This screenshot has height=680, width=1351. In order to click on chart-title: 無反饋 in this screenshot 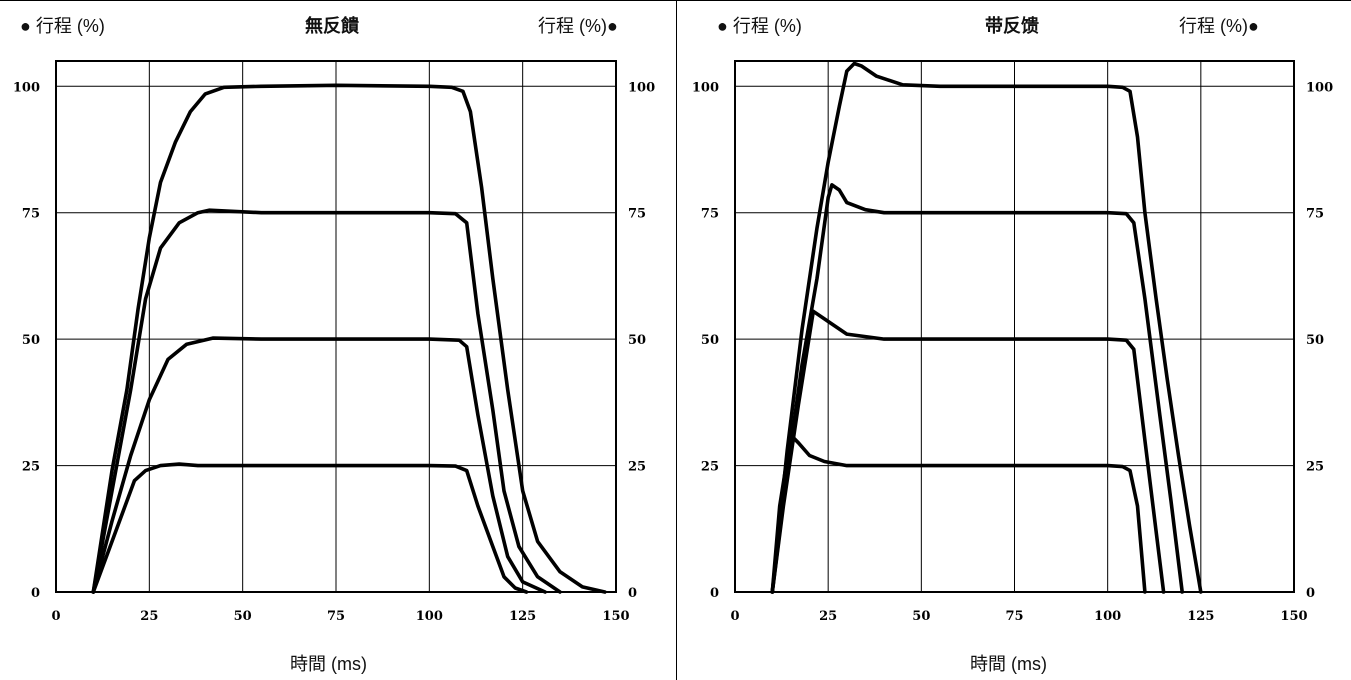, I will do `click(332, 26)`.